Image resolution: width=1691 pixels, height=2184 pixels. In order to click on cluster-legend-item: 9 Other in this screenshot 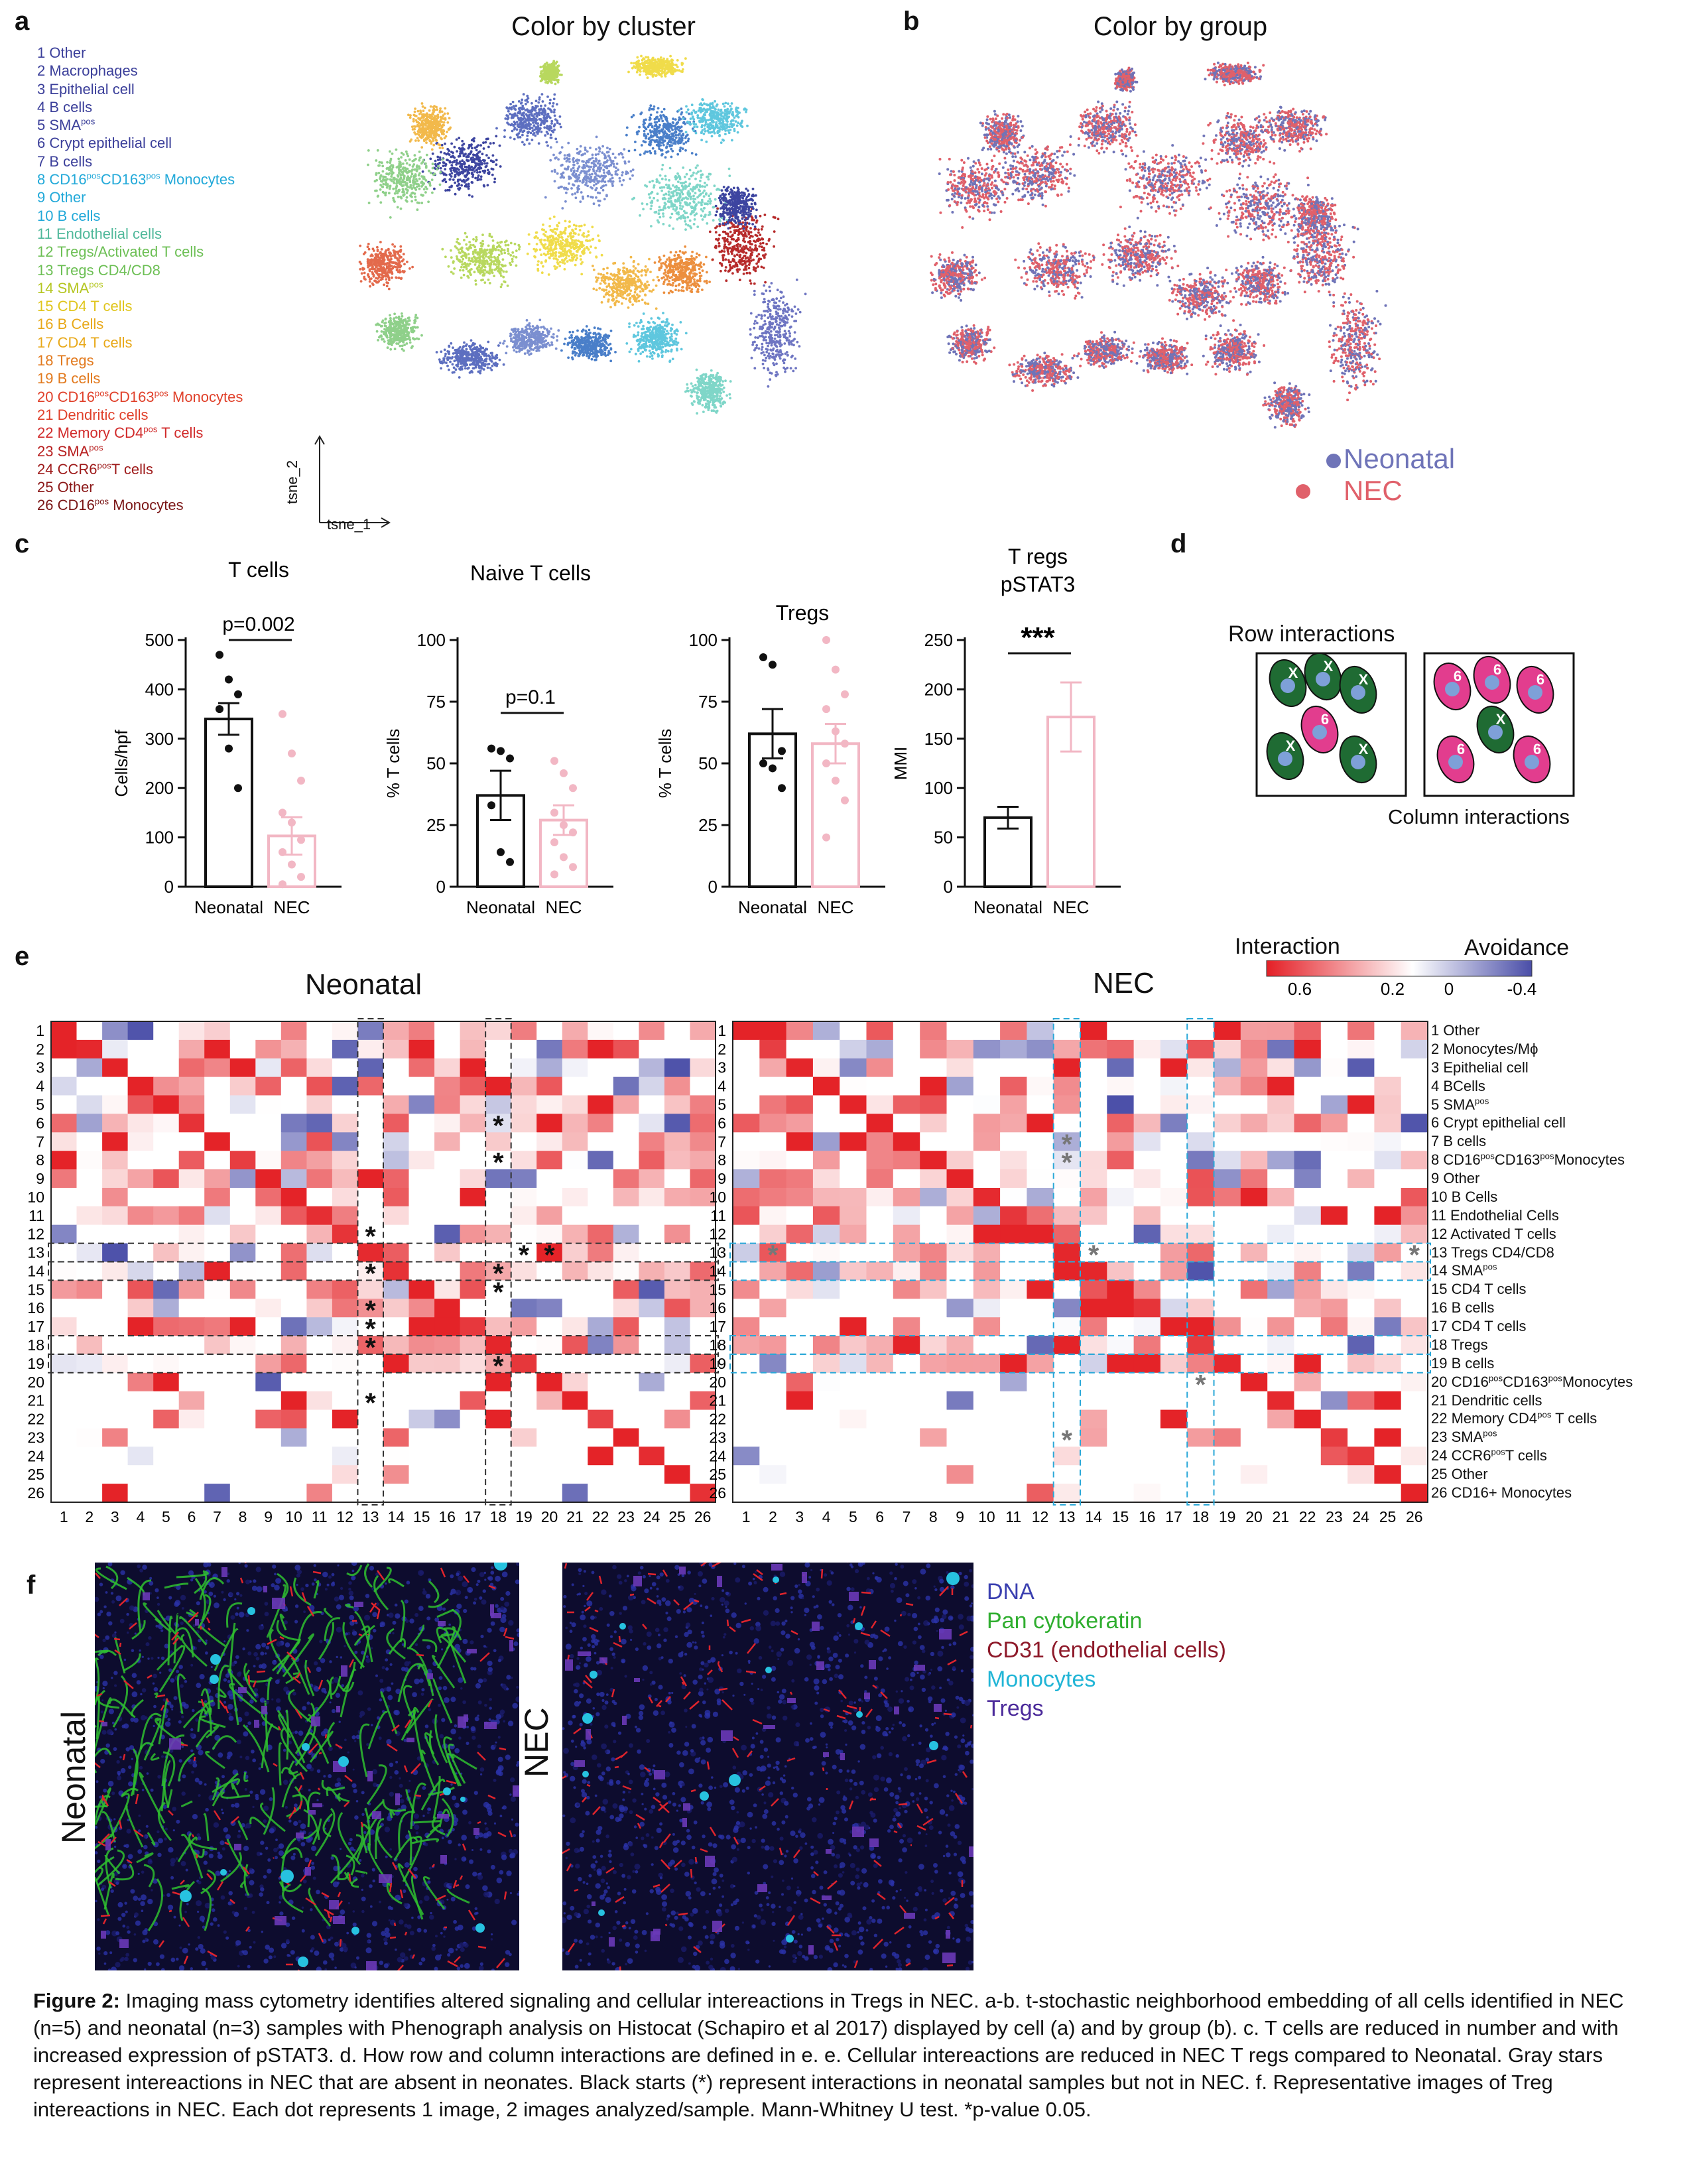, I will do `click(140, 197)`.